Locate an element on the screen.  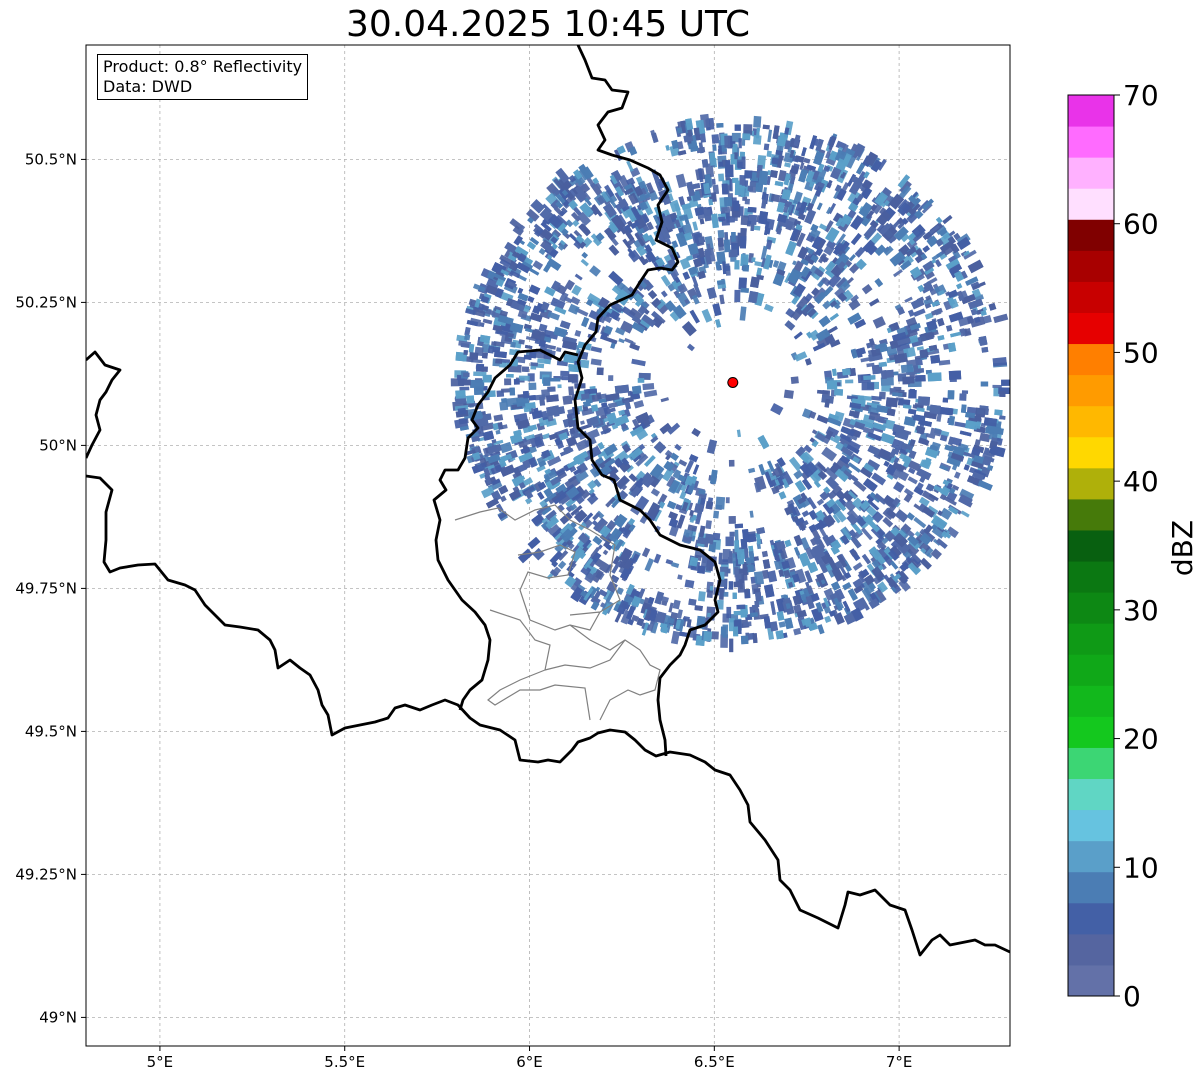
x-tick-label: 5.5°E is located at coordinates (344, 1062).